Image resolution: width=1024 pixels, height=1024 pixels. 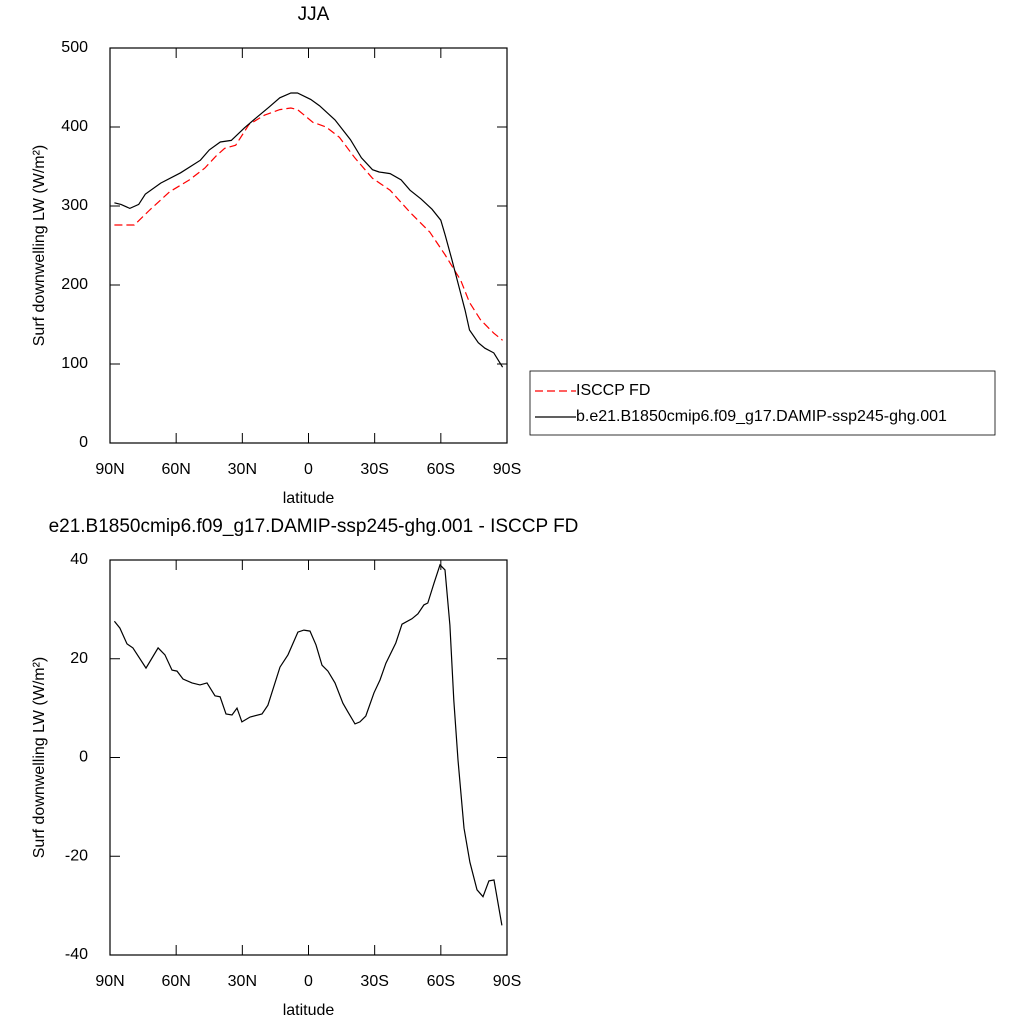 What do you see at coordinates (74, 284) in the screenshot?
I see `y-tick-label: 200` at bounding box center [74, 284].